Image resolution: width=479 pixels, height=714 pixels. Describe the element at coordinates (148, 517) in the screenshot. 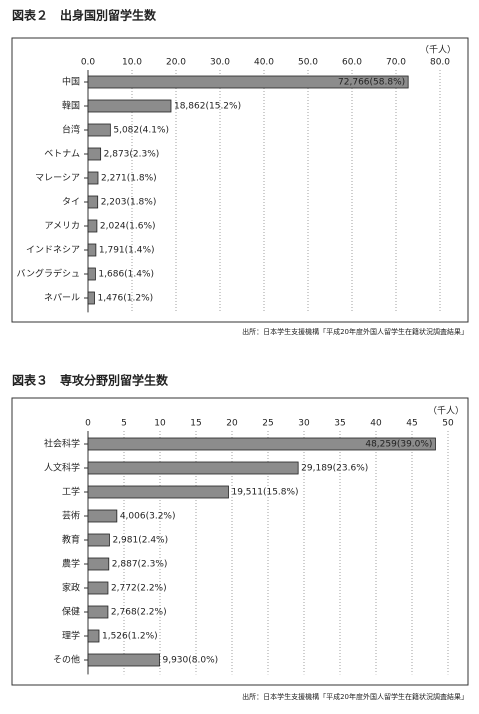

I see `value-label: 4,006(3.2%)` at that location.